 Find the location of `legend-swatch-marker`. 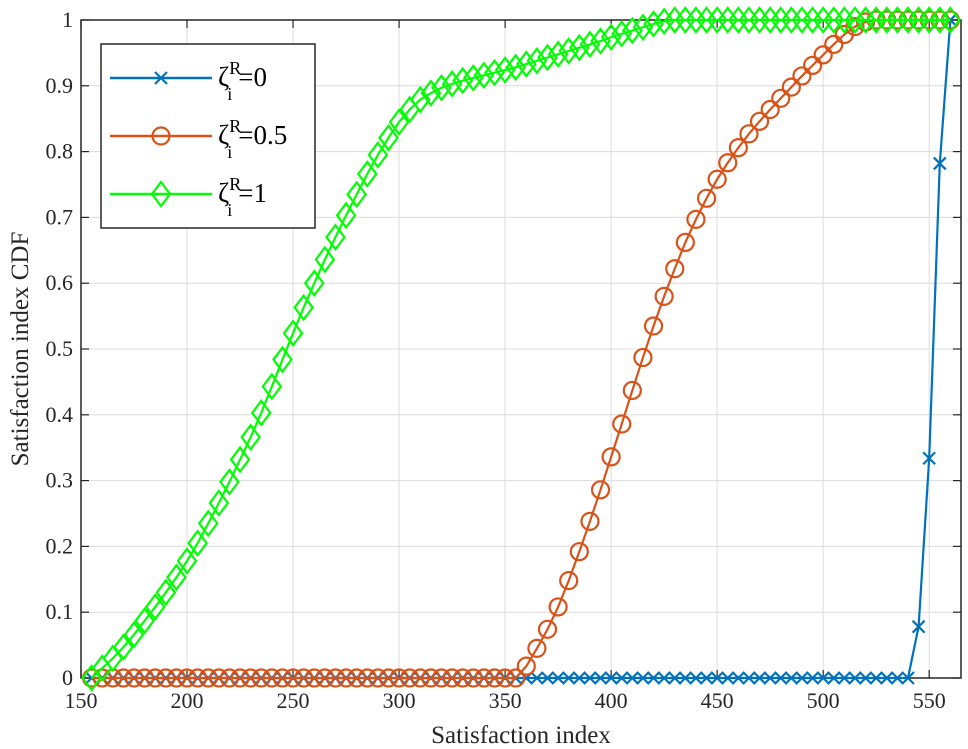

legend-swatch-marker is located at coordinates (161, 136).